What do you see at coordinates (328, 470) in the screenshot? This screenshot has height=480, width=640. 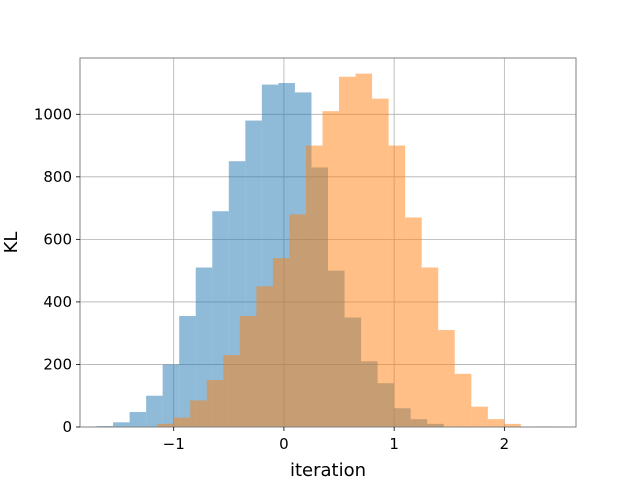 I see `x-axis-label: iteration` at bounding box center [328, 470].